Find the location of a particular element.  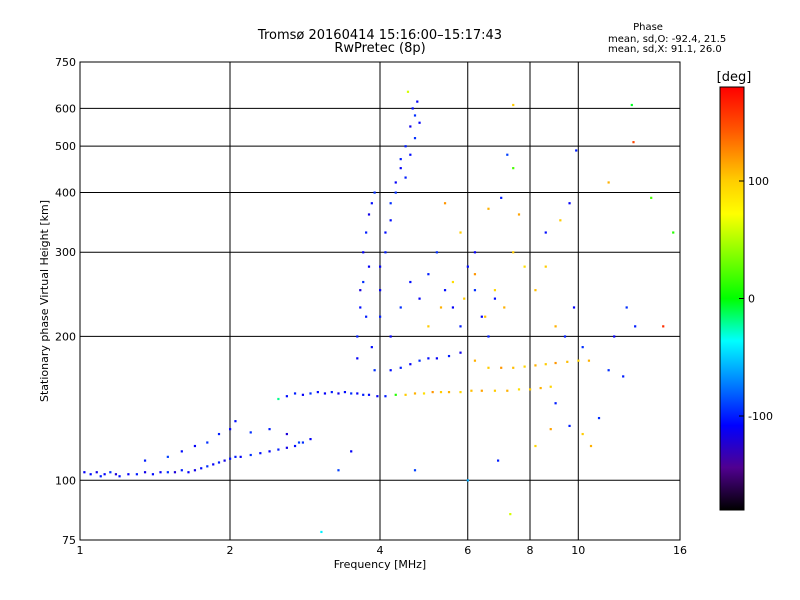

x-tick-label: 4 is located at coordinates (380, 550).